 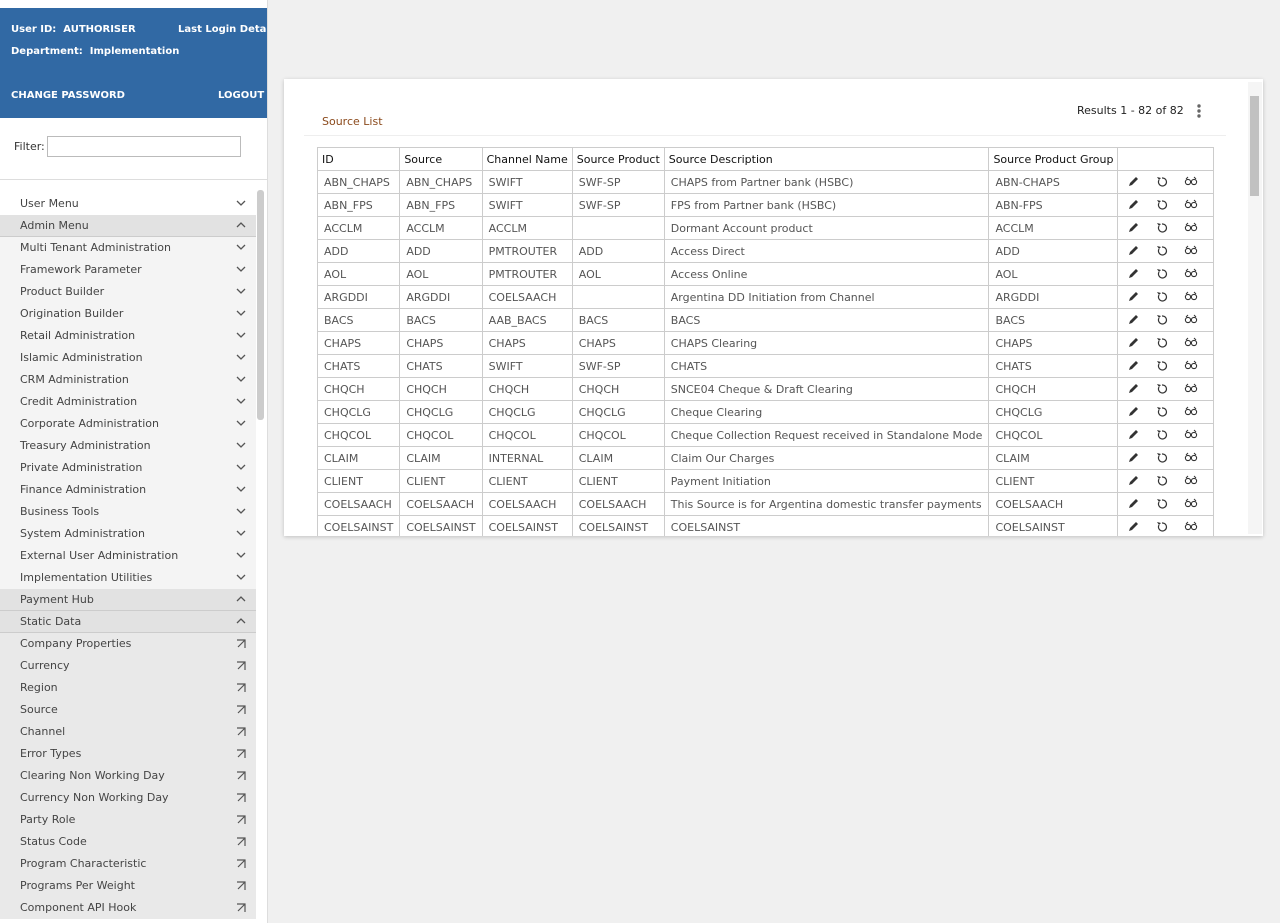 What do you see at coordinates (128, 710) in the screenshot?
I see `menu-item: Source` at bounding box center [128, 710].